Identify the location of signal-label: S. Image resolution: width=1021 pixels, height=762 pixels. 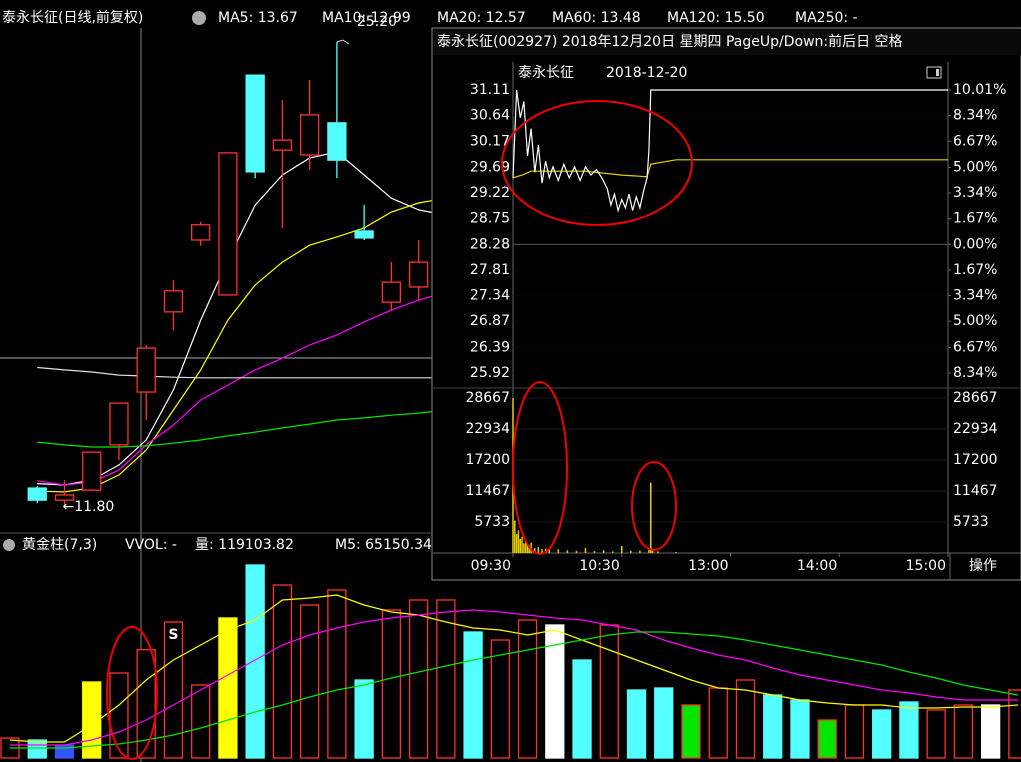
(173, 635).